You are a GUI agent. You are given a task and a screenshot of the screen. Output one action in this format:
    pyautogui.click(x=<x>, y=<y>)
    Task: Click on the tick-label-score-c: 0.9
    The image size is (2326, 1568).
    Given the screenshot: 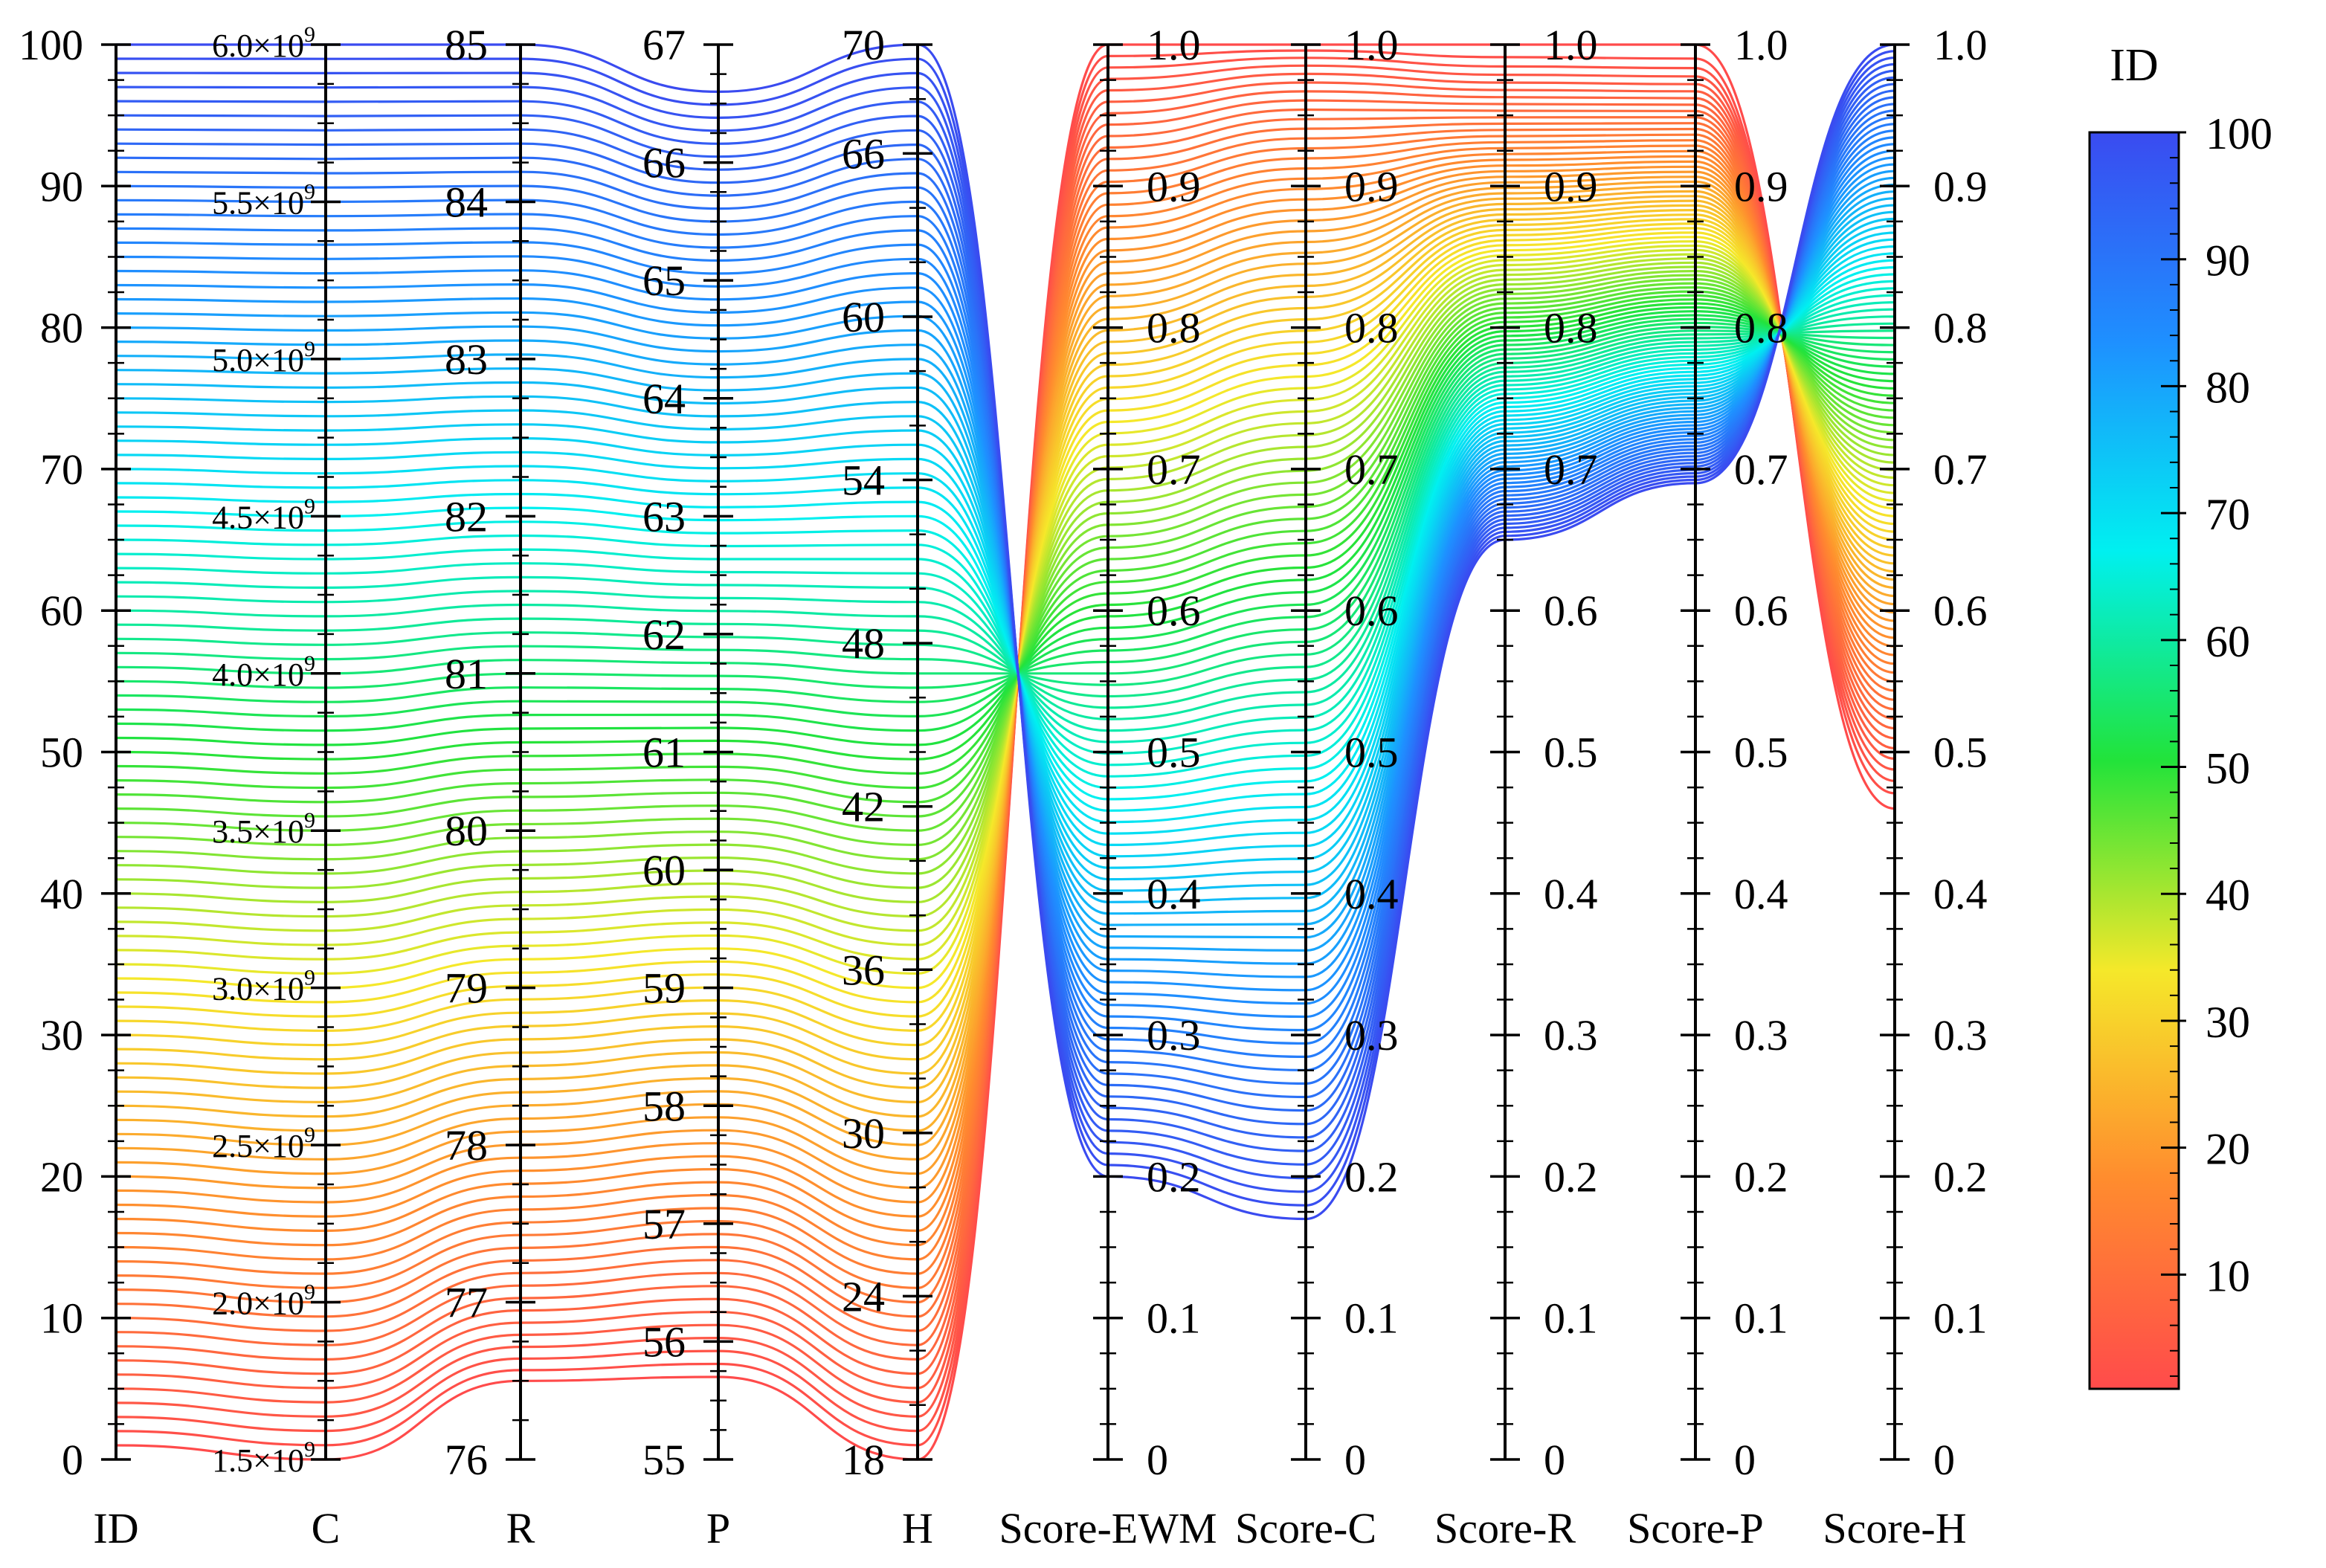 What is the action you would take?
    pyautogui.click(x=1371, y=186)
    